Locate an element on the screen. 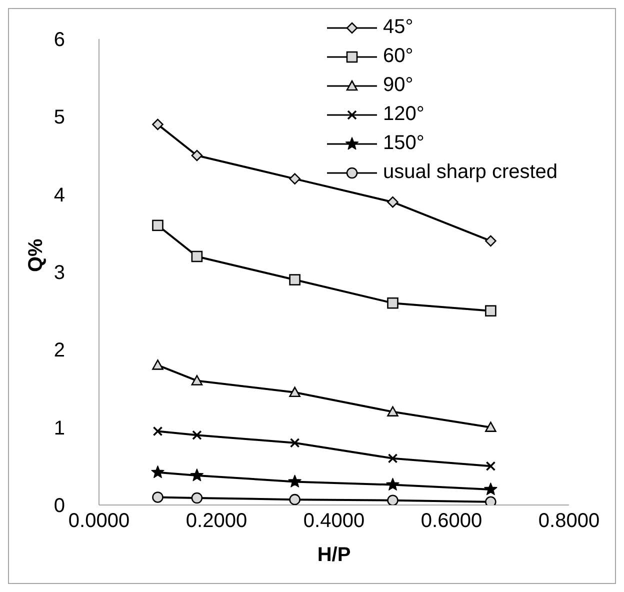  x-axis-title: H/P is located at coordinates (334, 555).